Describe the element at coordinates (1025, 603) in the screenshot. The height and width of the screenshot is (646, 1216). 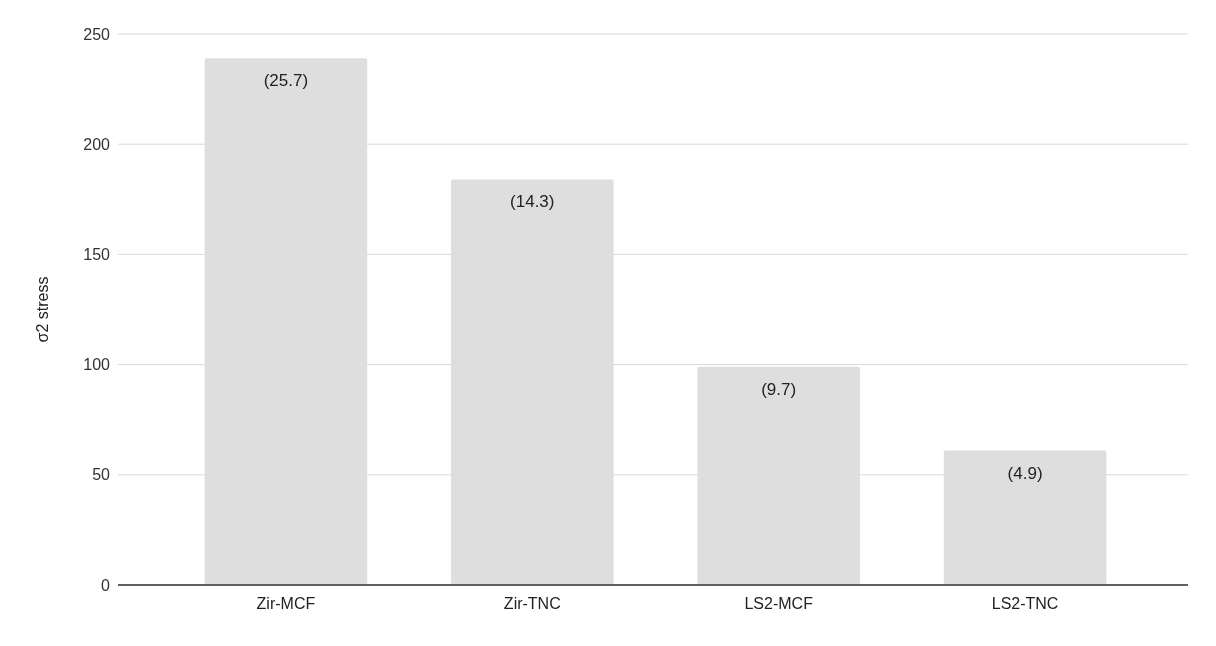
I see `x-tick-label: LS2-TNC` at that location.